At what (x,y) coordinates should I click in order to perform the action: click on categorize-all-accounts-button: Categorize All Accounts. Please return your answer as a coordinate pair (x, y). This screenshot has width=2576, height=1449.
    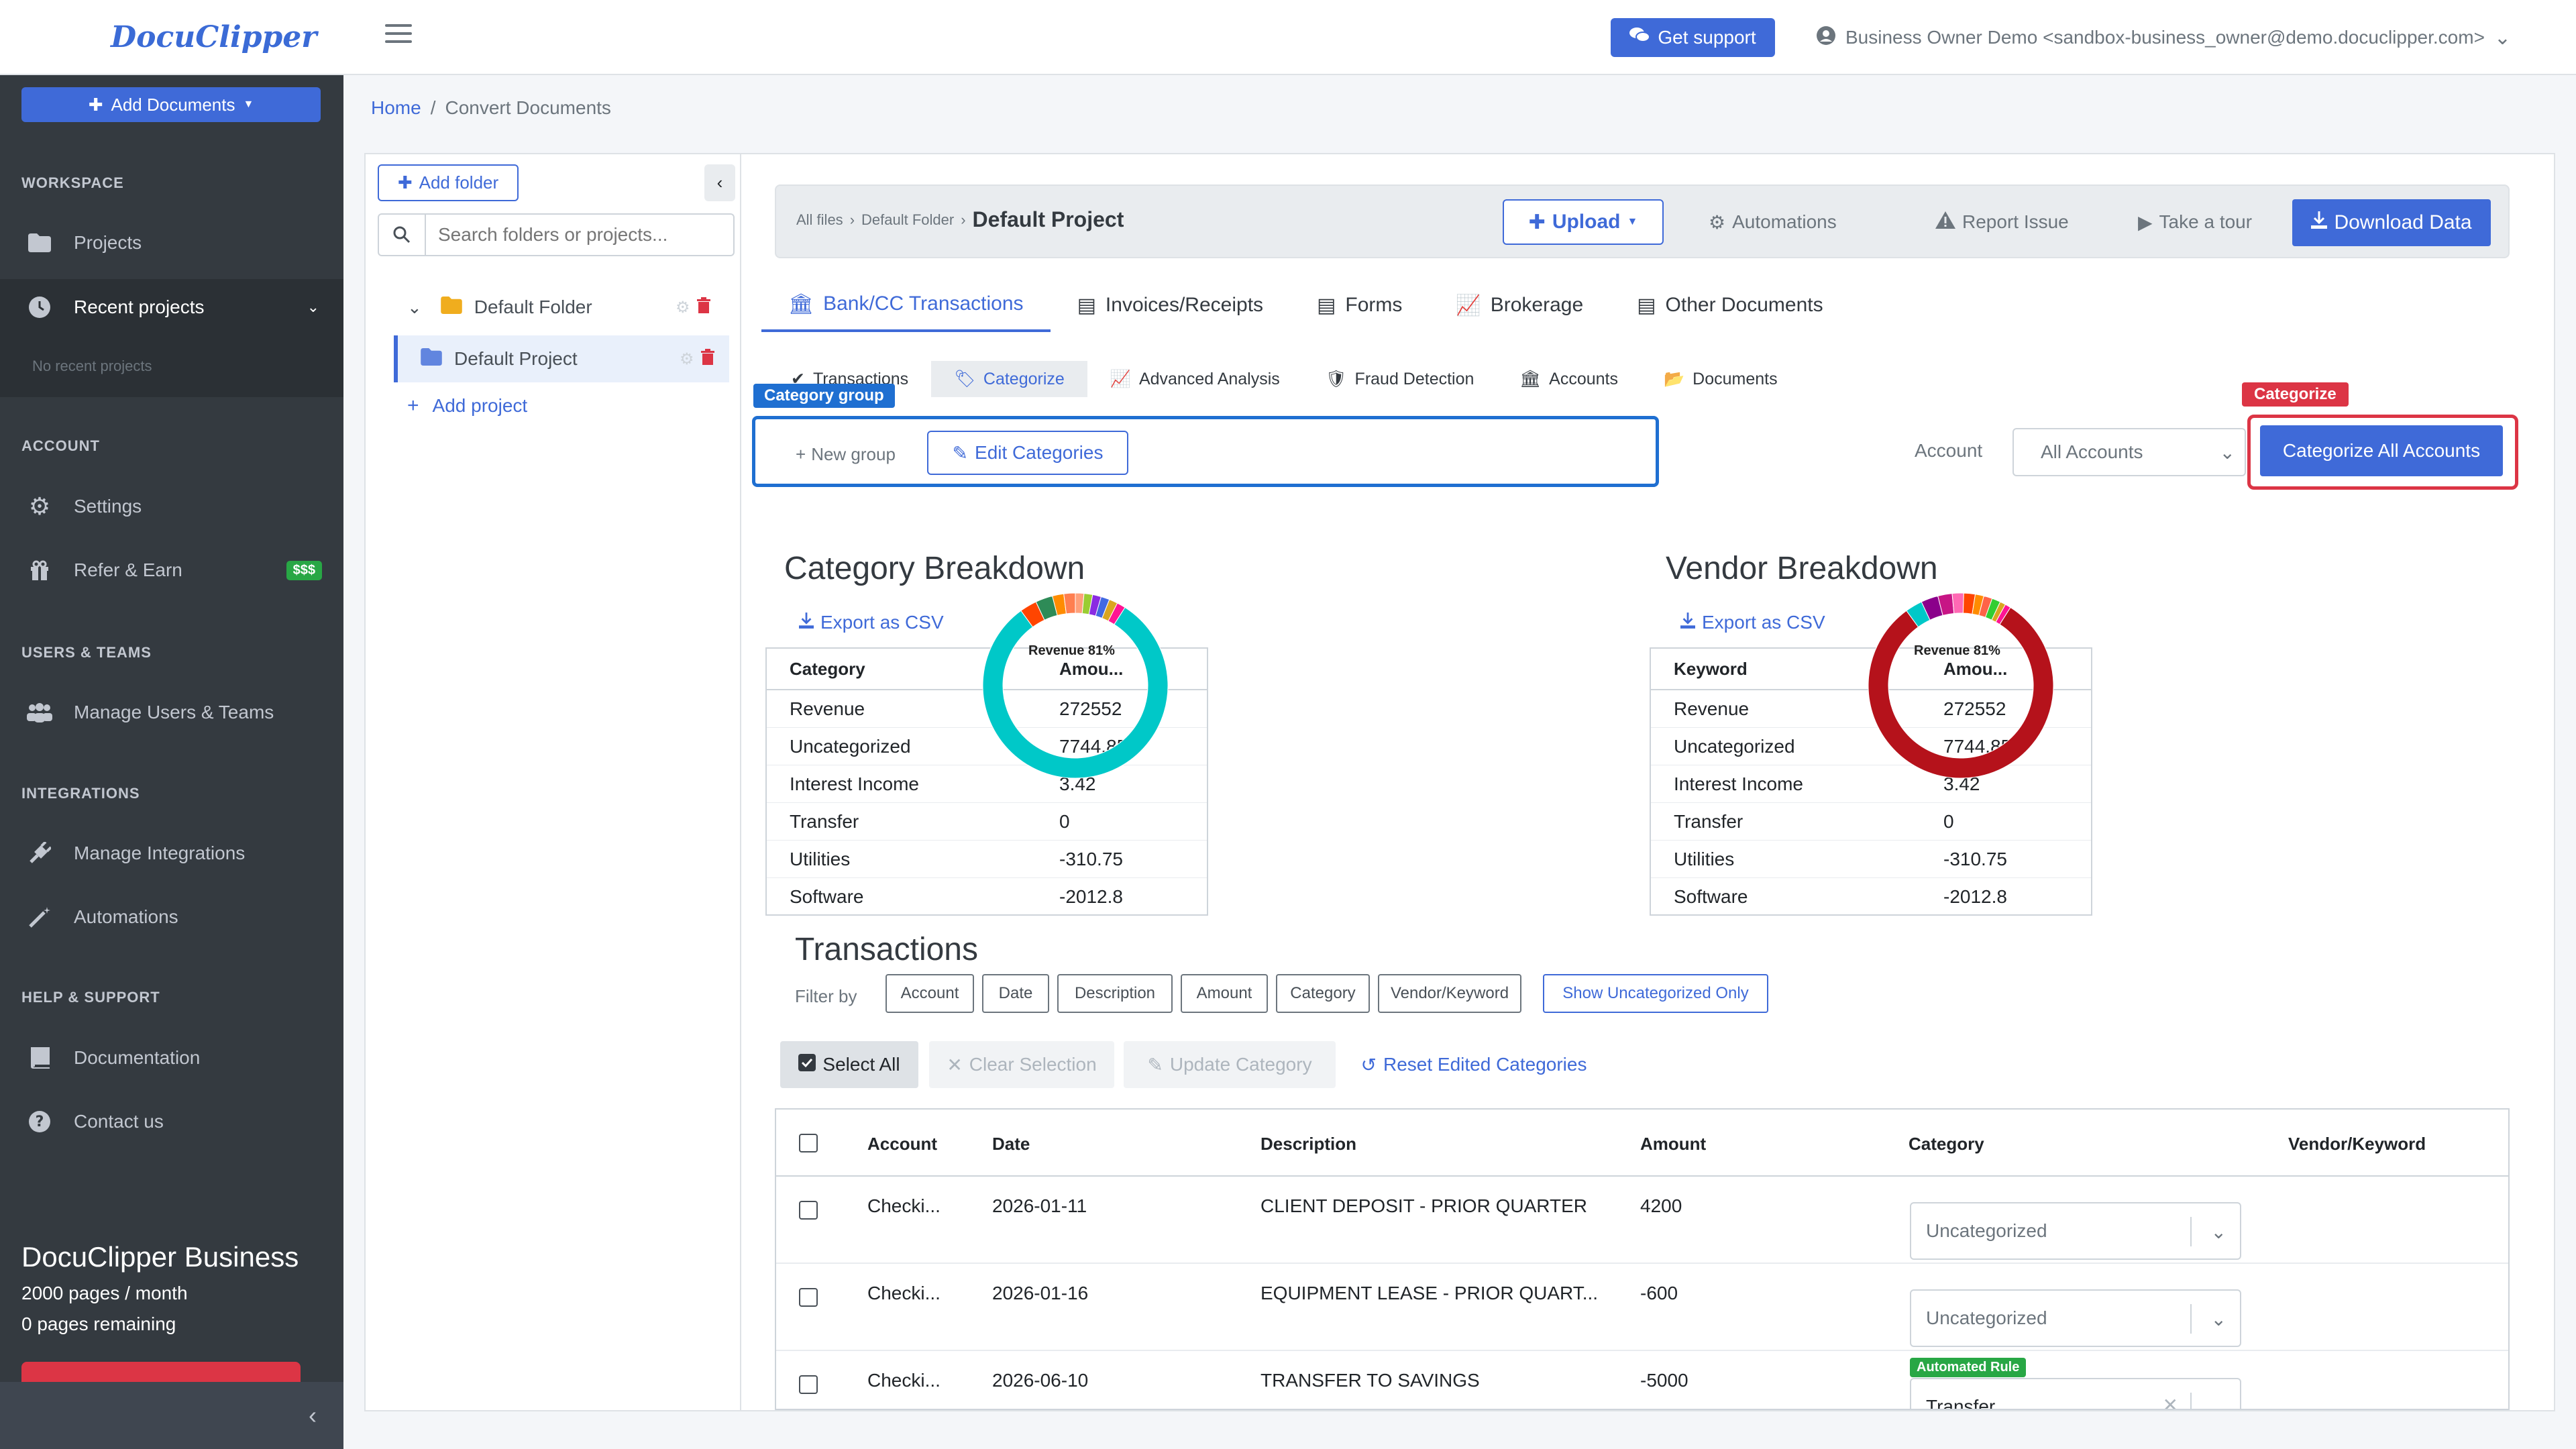
    Looking at the image, I should click on (2381, 450).